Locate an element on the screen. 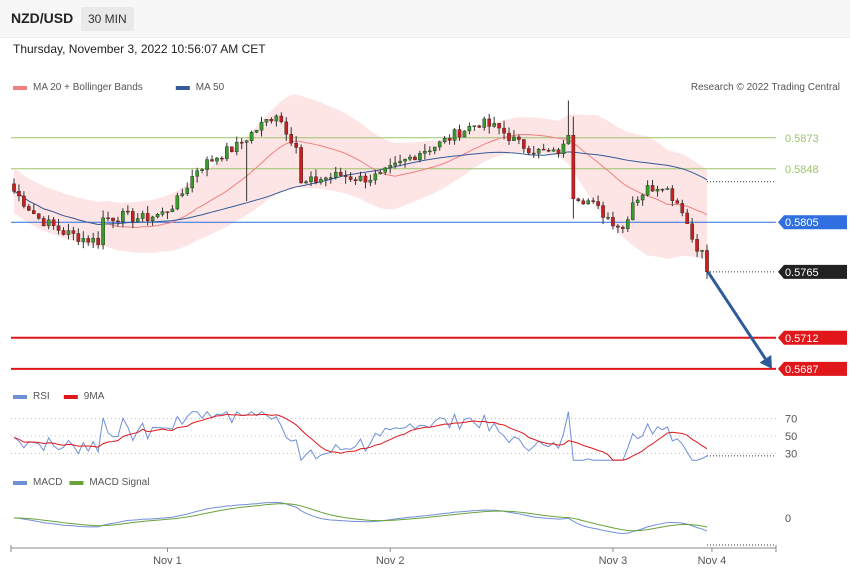 This screenshot has width=850, height=576. macd-signal-line is located at coordinates (360, 517).